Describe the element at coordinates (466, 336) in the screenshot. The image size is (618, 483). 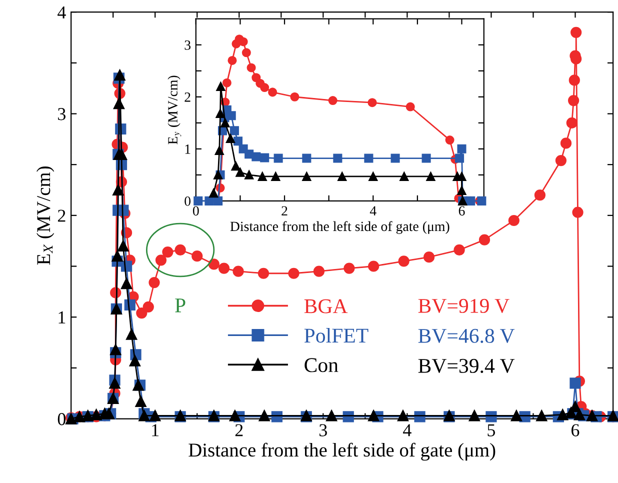
I see `annotation: BV=46.8 V` at that location.